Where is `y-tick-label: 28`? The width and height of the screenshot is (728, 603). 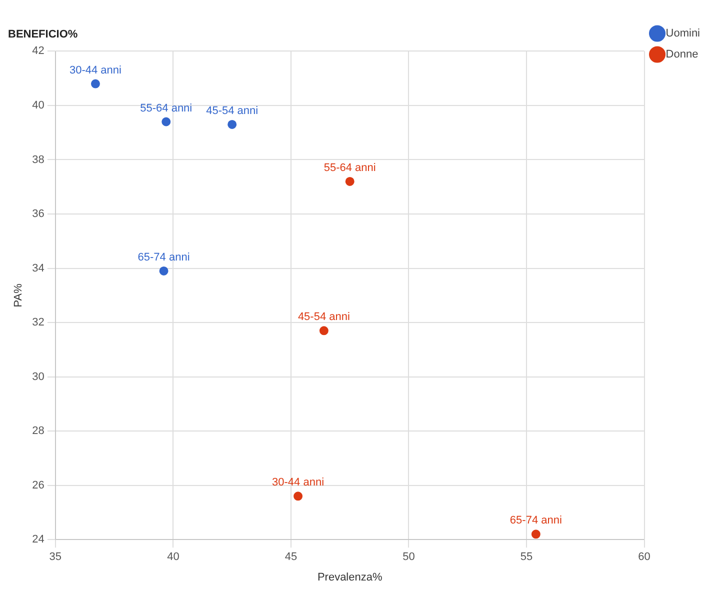
y-tick-label: 28 is located at coordinates (38, 431).